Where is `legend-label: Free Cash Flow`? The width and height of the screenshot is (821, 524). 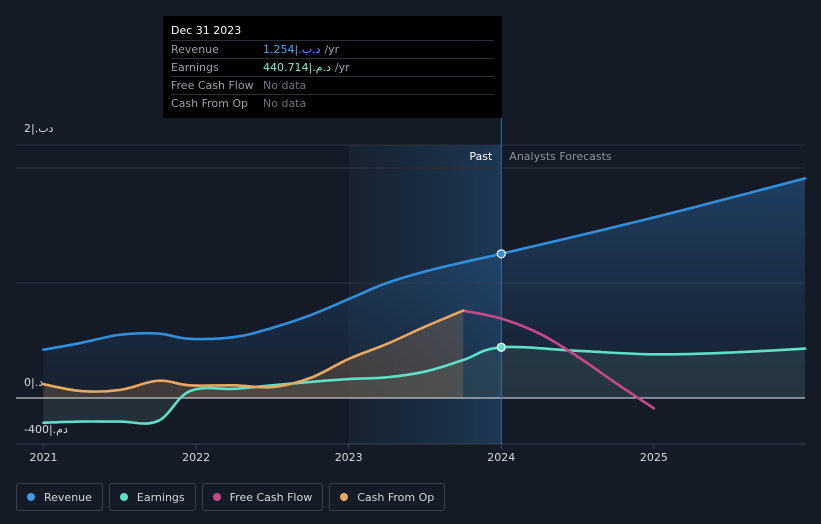 legend-label: Free Cash Flow is located at coordinates (271, 497).